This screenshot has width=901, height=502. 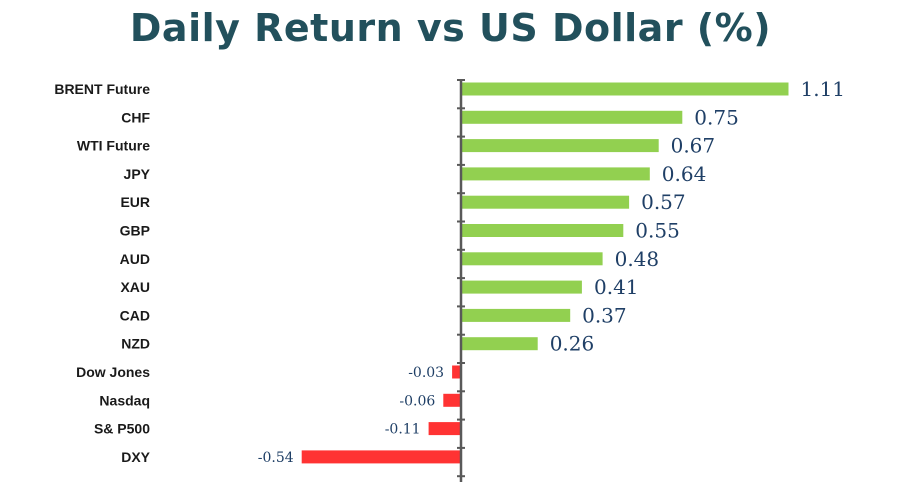 I want to click on data-label: -0.54, so click(x=276, y=458).